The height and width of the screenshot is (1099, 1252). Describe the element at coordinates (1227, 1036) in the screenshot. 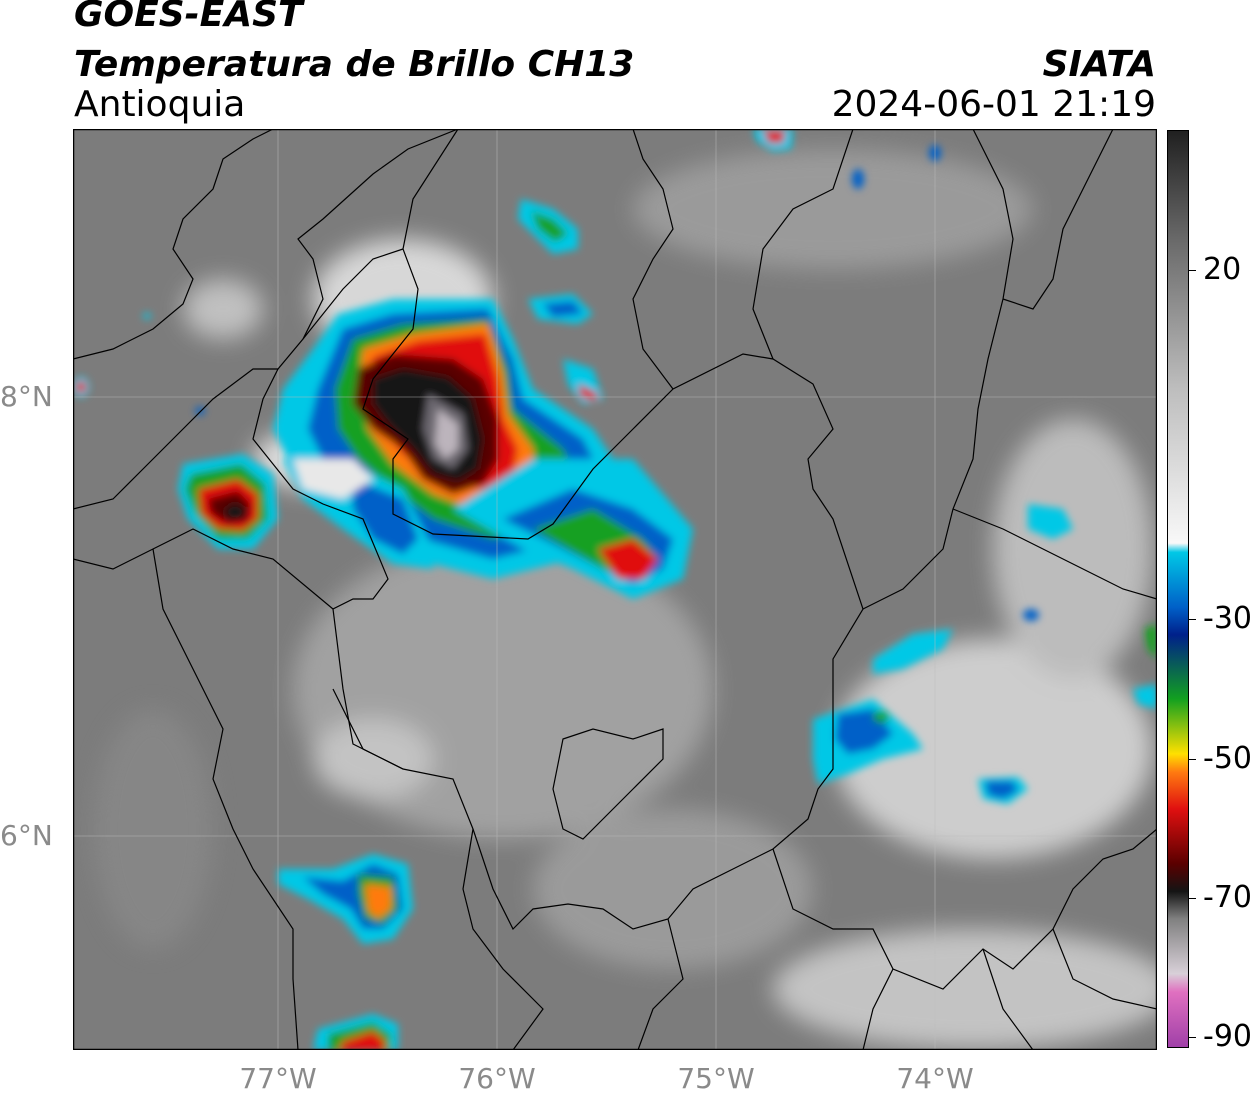

I see `colorbar-label-minus90: -90` at that location.